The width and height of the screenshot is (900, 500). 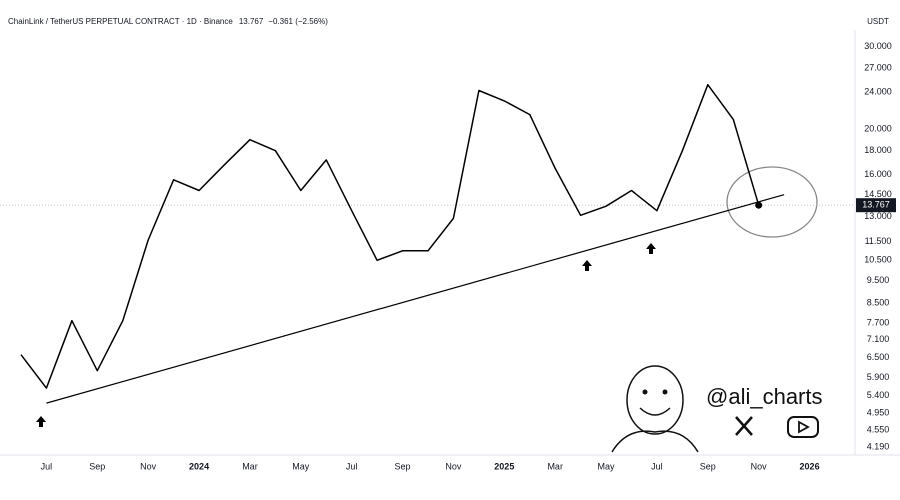 I want to click on last-price-label: 13.767, so click(x=876, y=205).